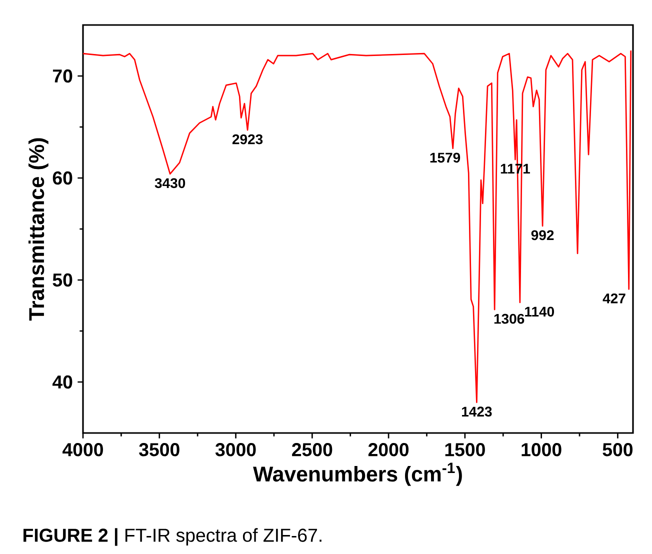 The image size is (652, 554). Describe the element at coordinates (62, 76) in the screenshot. I see `y-tick-label: 70` at that location.